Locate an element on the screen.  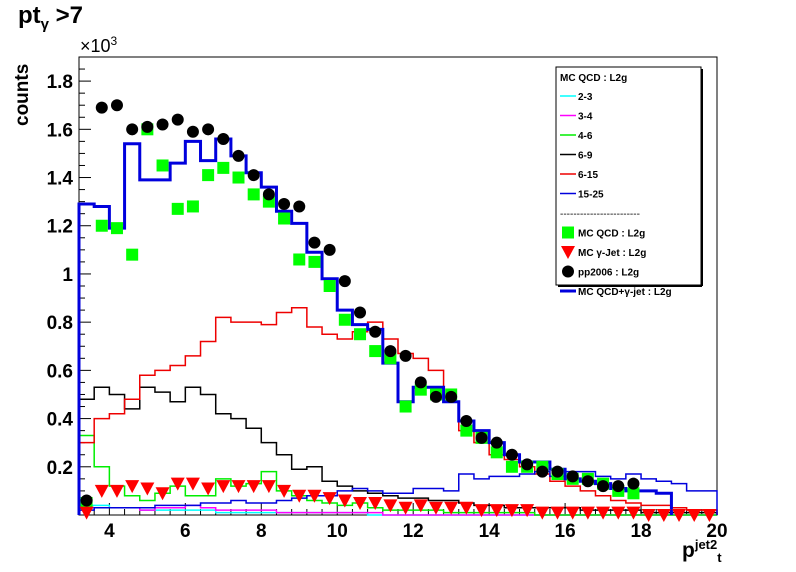
x-tick-label: 4 is located at coordinates (109, 531).